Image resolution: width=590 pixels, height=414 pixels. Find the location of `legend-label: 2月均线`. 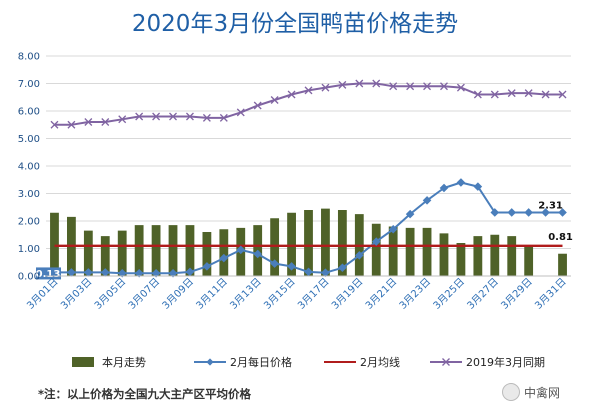

legend-label: 2月均线 is located at coordinates (380, 362).